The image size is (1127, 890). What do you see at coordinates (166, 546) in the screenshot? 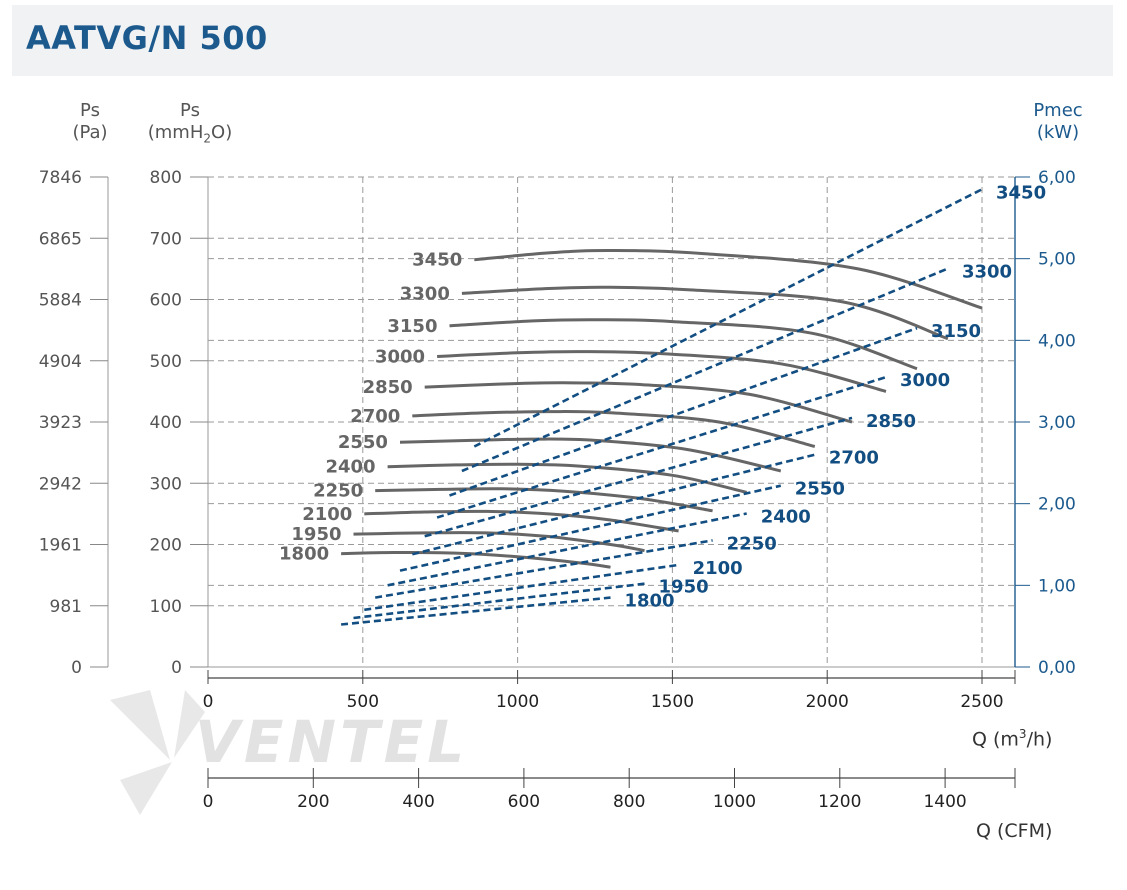
I see `mm-tick-label: 200` at bounding box center [166, 546].